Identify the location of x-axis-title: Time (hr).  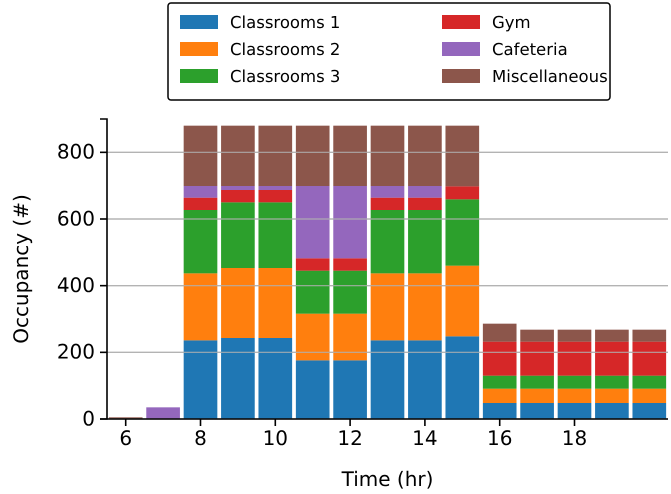
(387, 479).